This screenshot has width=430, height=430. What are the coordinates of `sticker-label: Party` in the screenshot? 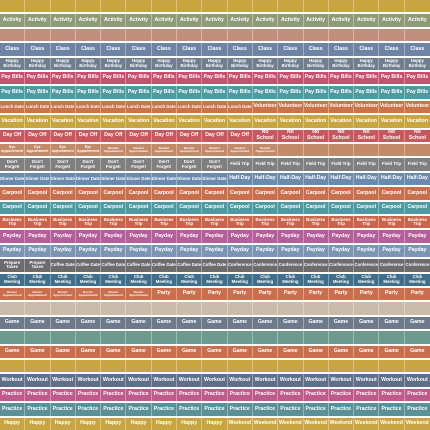 It's located at (215, 294).